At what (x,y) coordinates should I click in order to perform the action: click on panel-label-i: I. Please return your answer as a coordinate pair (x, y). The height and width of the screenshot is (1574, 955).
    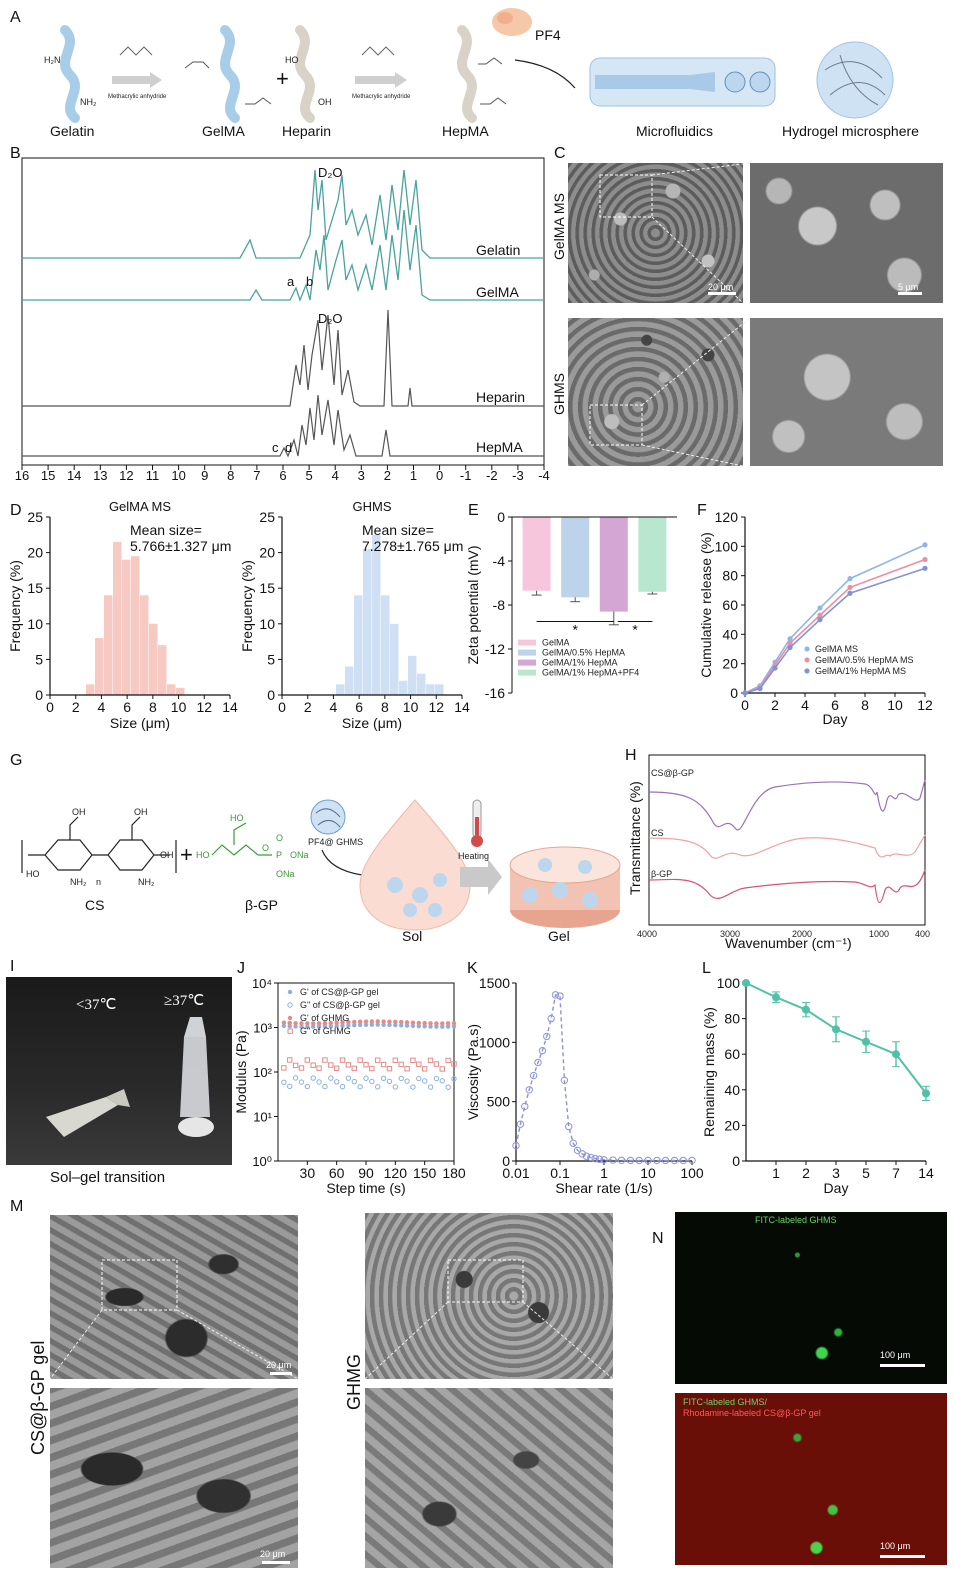
    Looking at the image, I should click on (12, 966).